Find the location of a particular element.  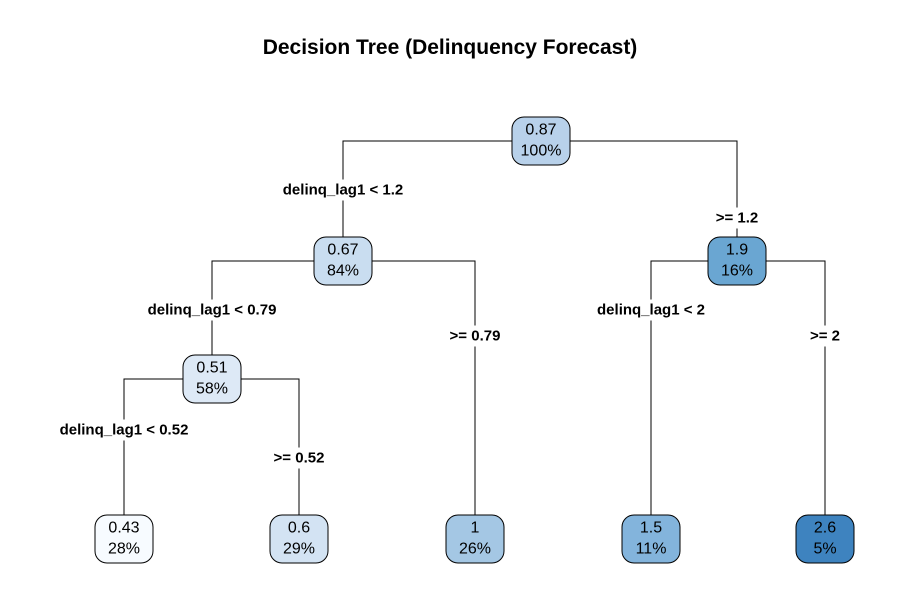

node-percent: 26% is located at coordinates (475, 549).